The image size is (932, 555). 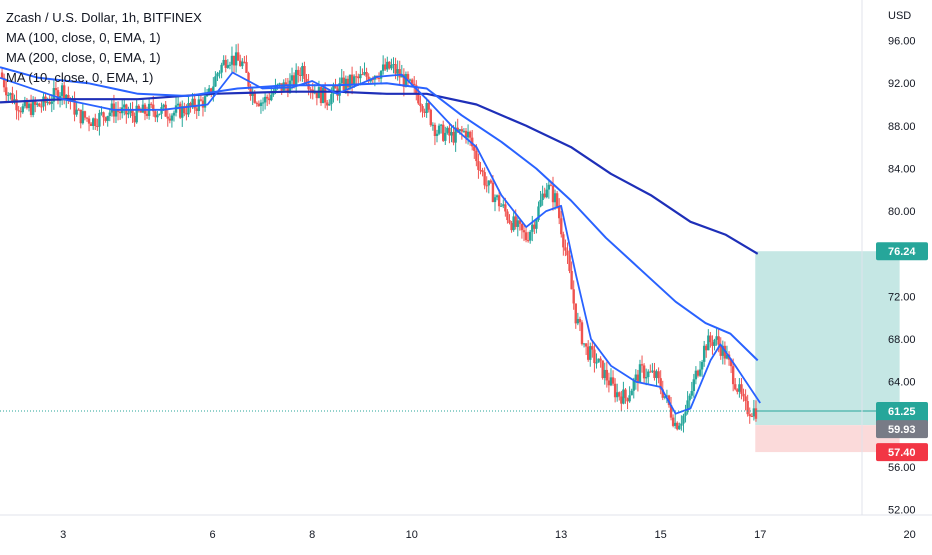 I want to click on legend-ma-200: MA (200, close, 0, EMA, 1), so click(x=83, y=57).